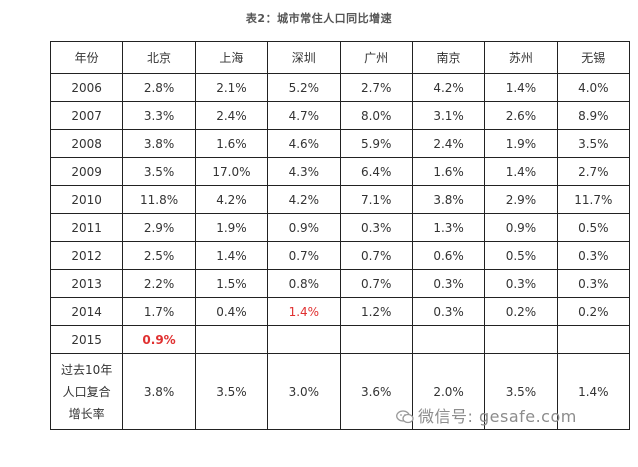  I want to click on table-row: 2013 2.2% 1.5% 0.8% 0.7% 0.3% 0.3% 0.3%, so click(340, 283).